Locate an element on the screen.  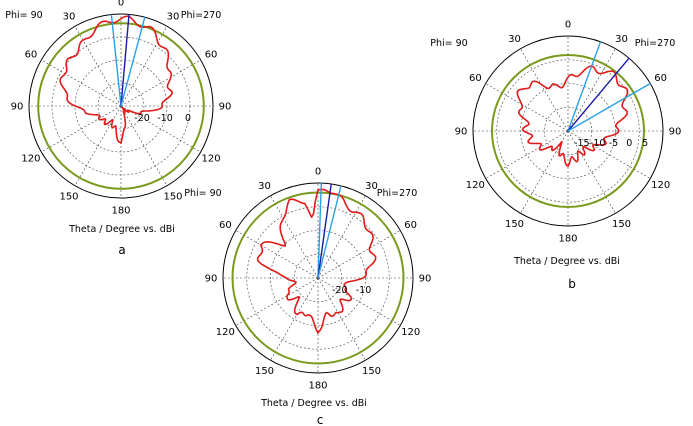
radial-tick-label: 5 is located at coordinates (645, 143).